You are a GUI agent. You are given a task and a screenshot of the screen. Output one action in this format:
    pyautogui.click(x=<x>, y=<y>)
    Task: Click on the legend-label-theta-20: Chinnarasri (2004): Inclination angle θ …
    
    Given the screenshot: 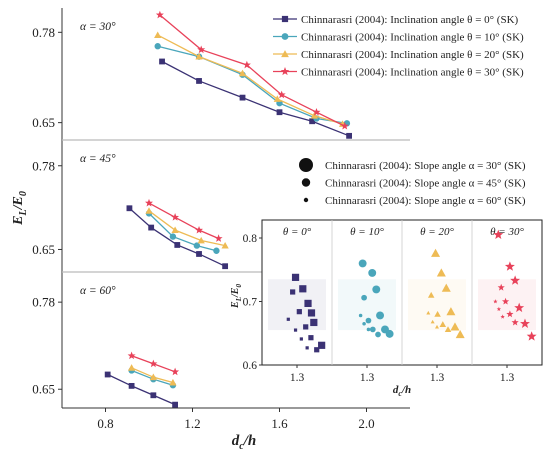 What is the action you would take?
    pyautogui.click(x=412, y=55)
    